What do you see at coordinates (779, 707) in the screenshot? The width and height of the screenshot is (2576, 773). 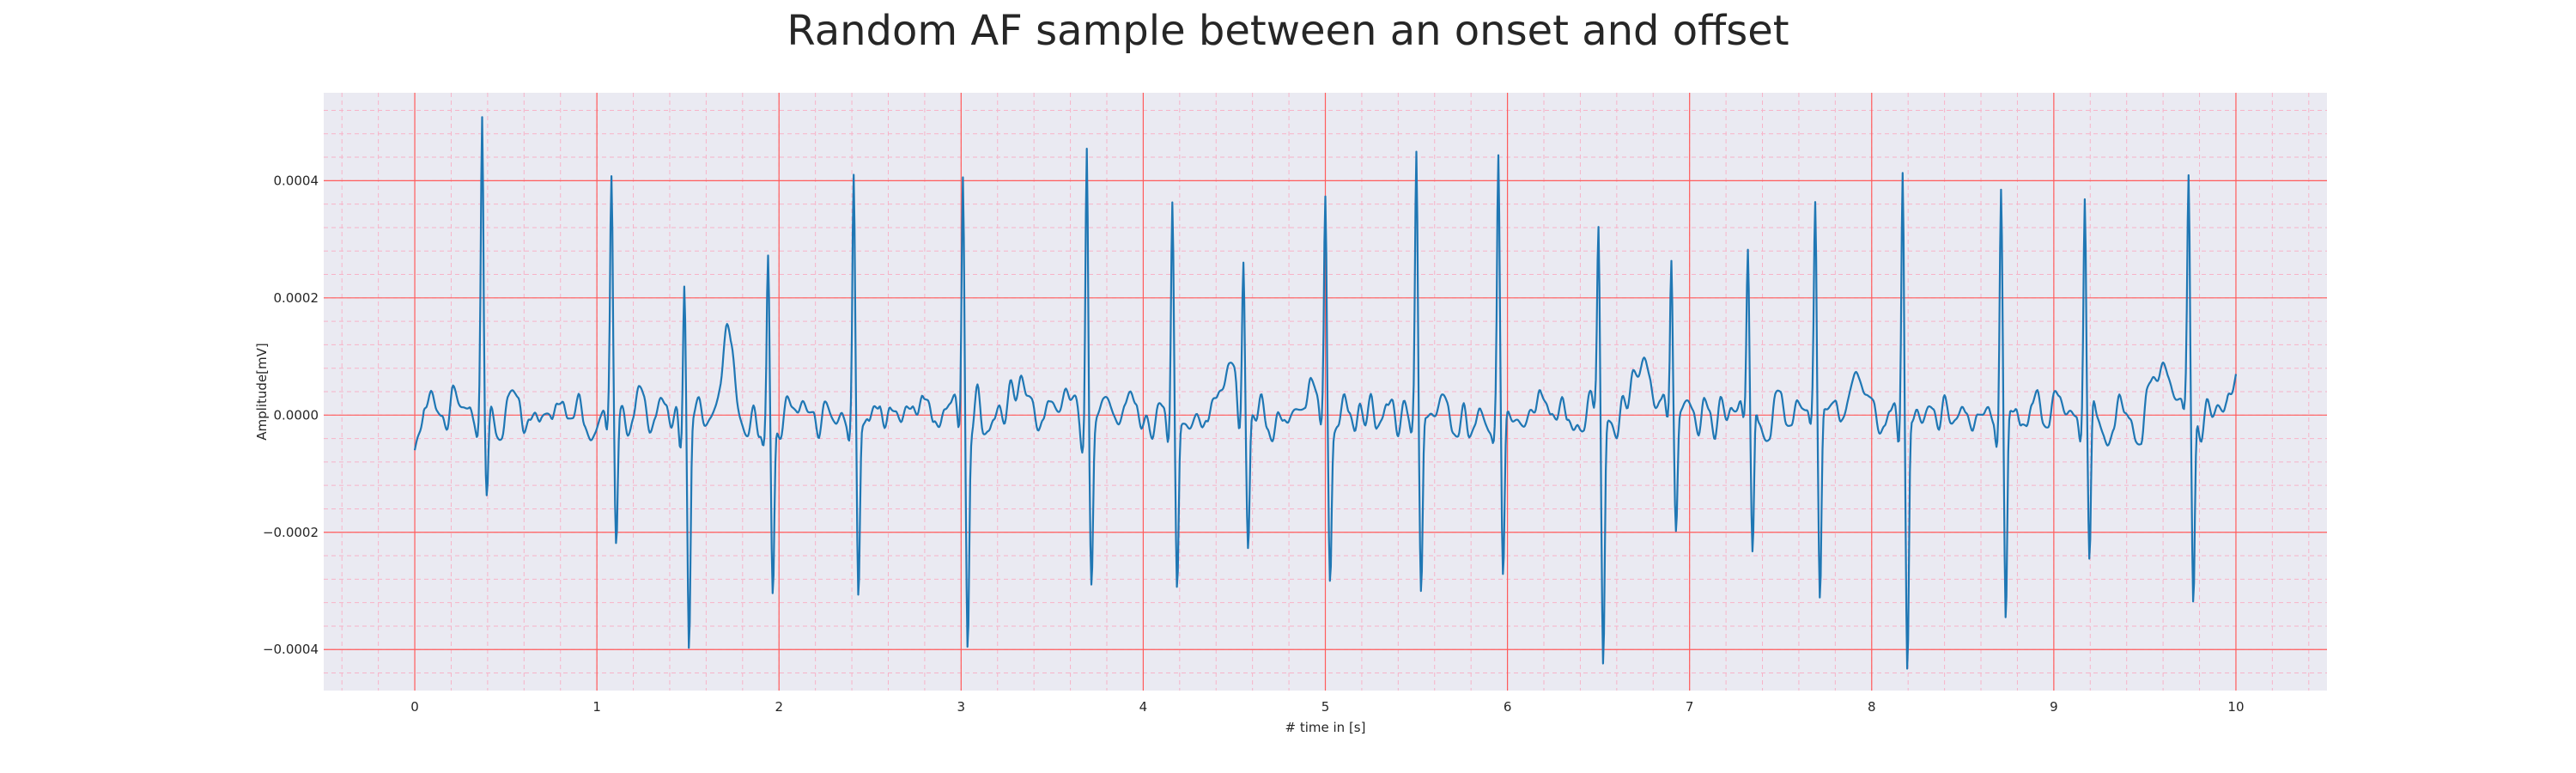 I see `x-tick-label: 2` at bounding box center [779, 707].